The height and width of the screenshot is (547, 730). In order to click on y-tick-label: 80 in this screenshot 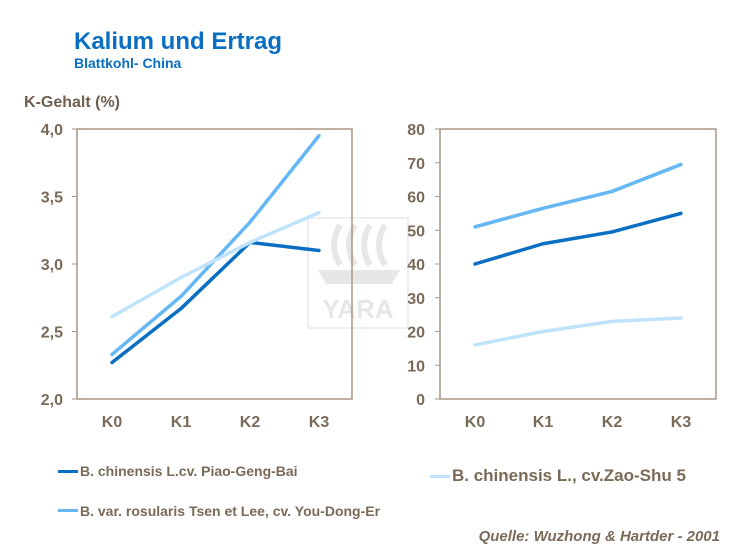, I will do `click(416, 130)`.